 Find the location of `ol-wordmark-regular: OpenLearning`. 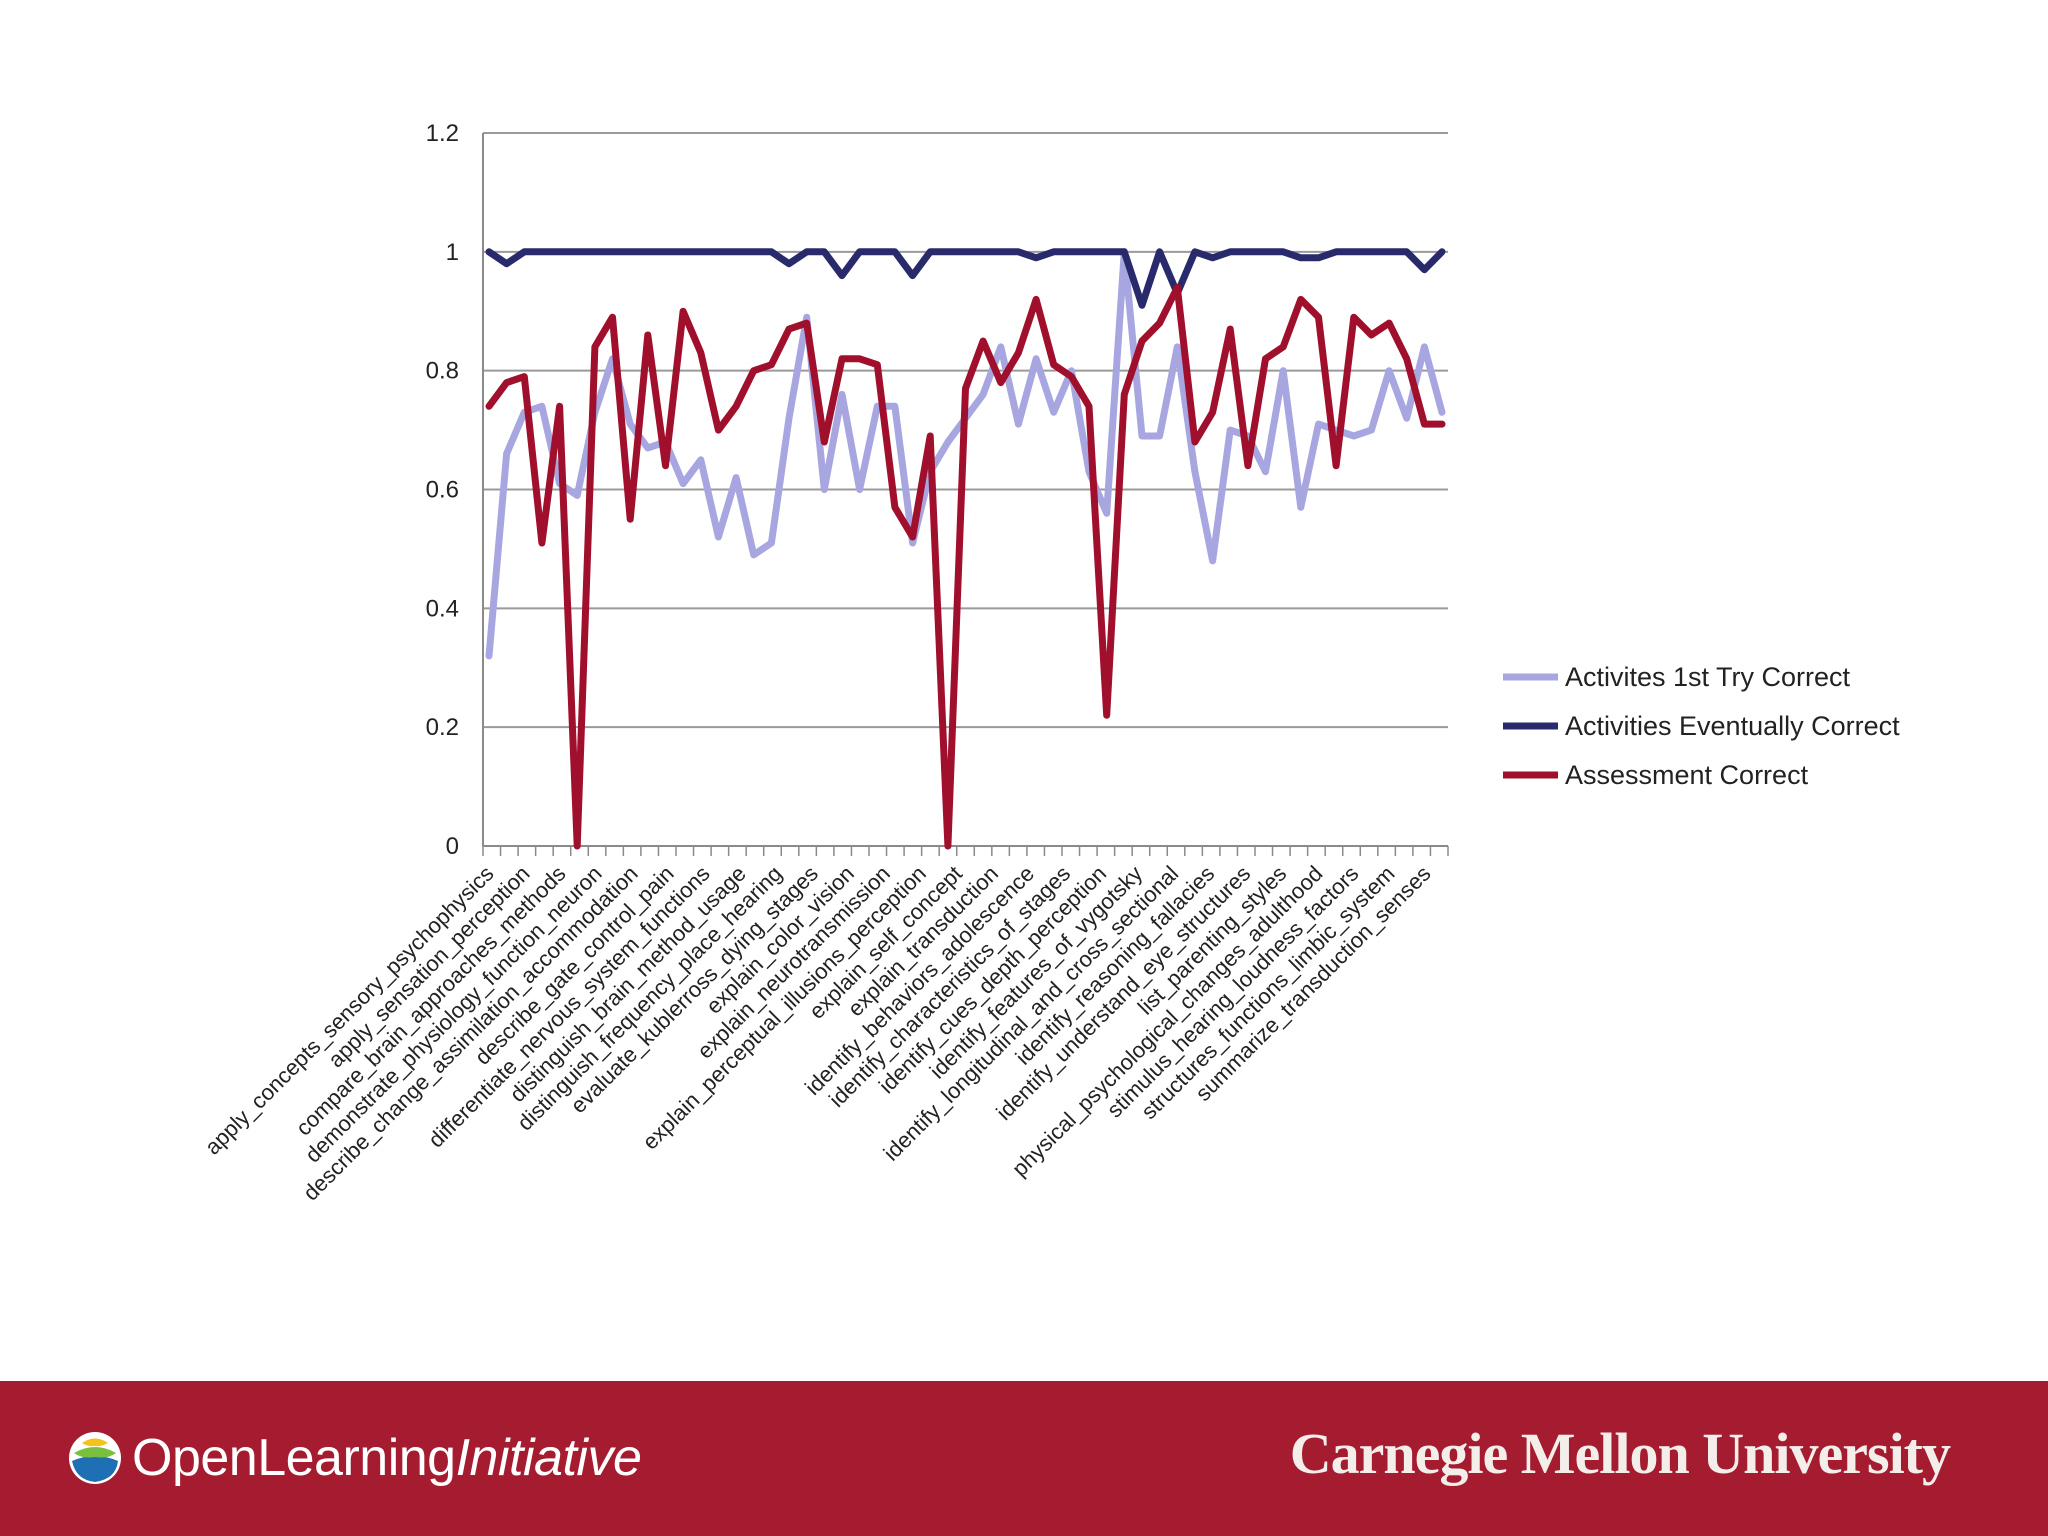

ol-wordmark-regular: OpenLearning is located at coordinates (294, 1458).